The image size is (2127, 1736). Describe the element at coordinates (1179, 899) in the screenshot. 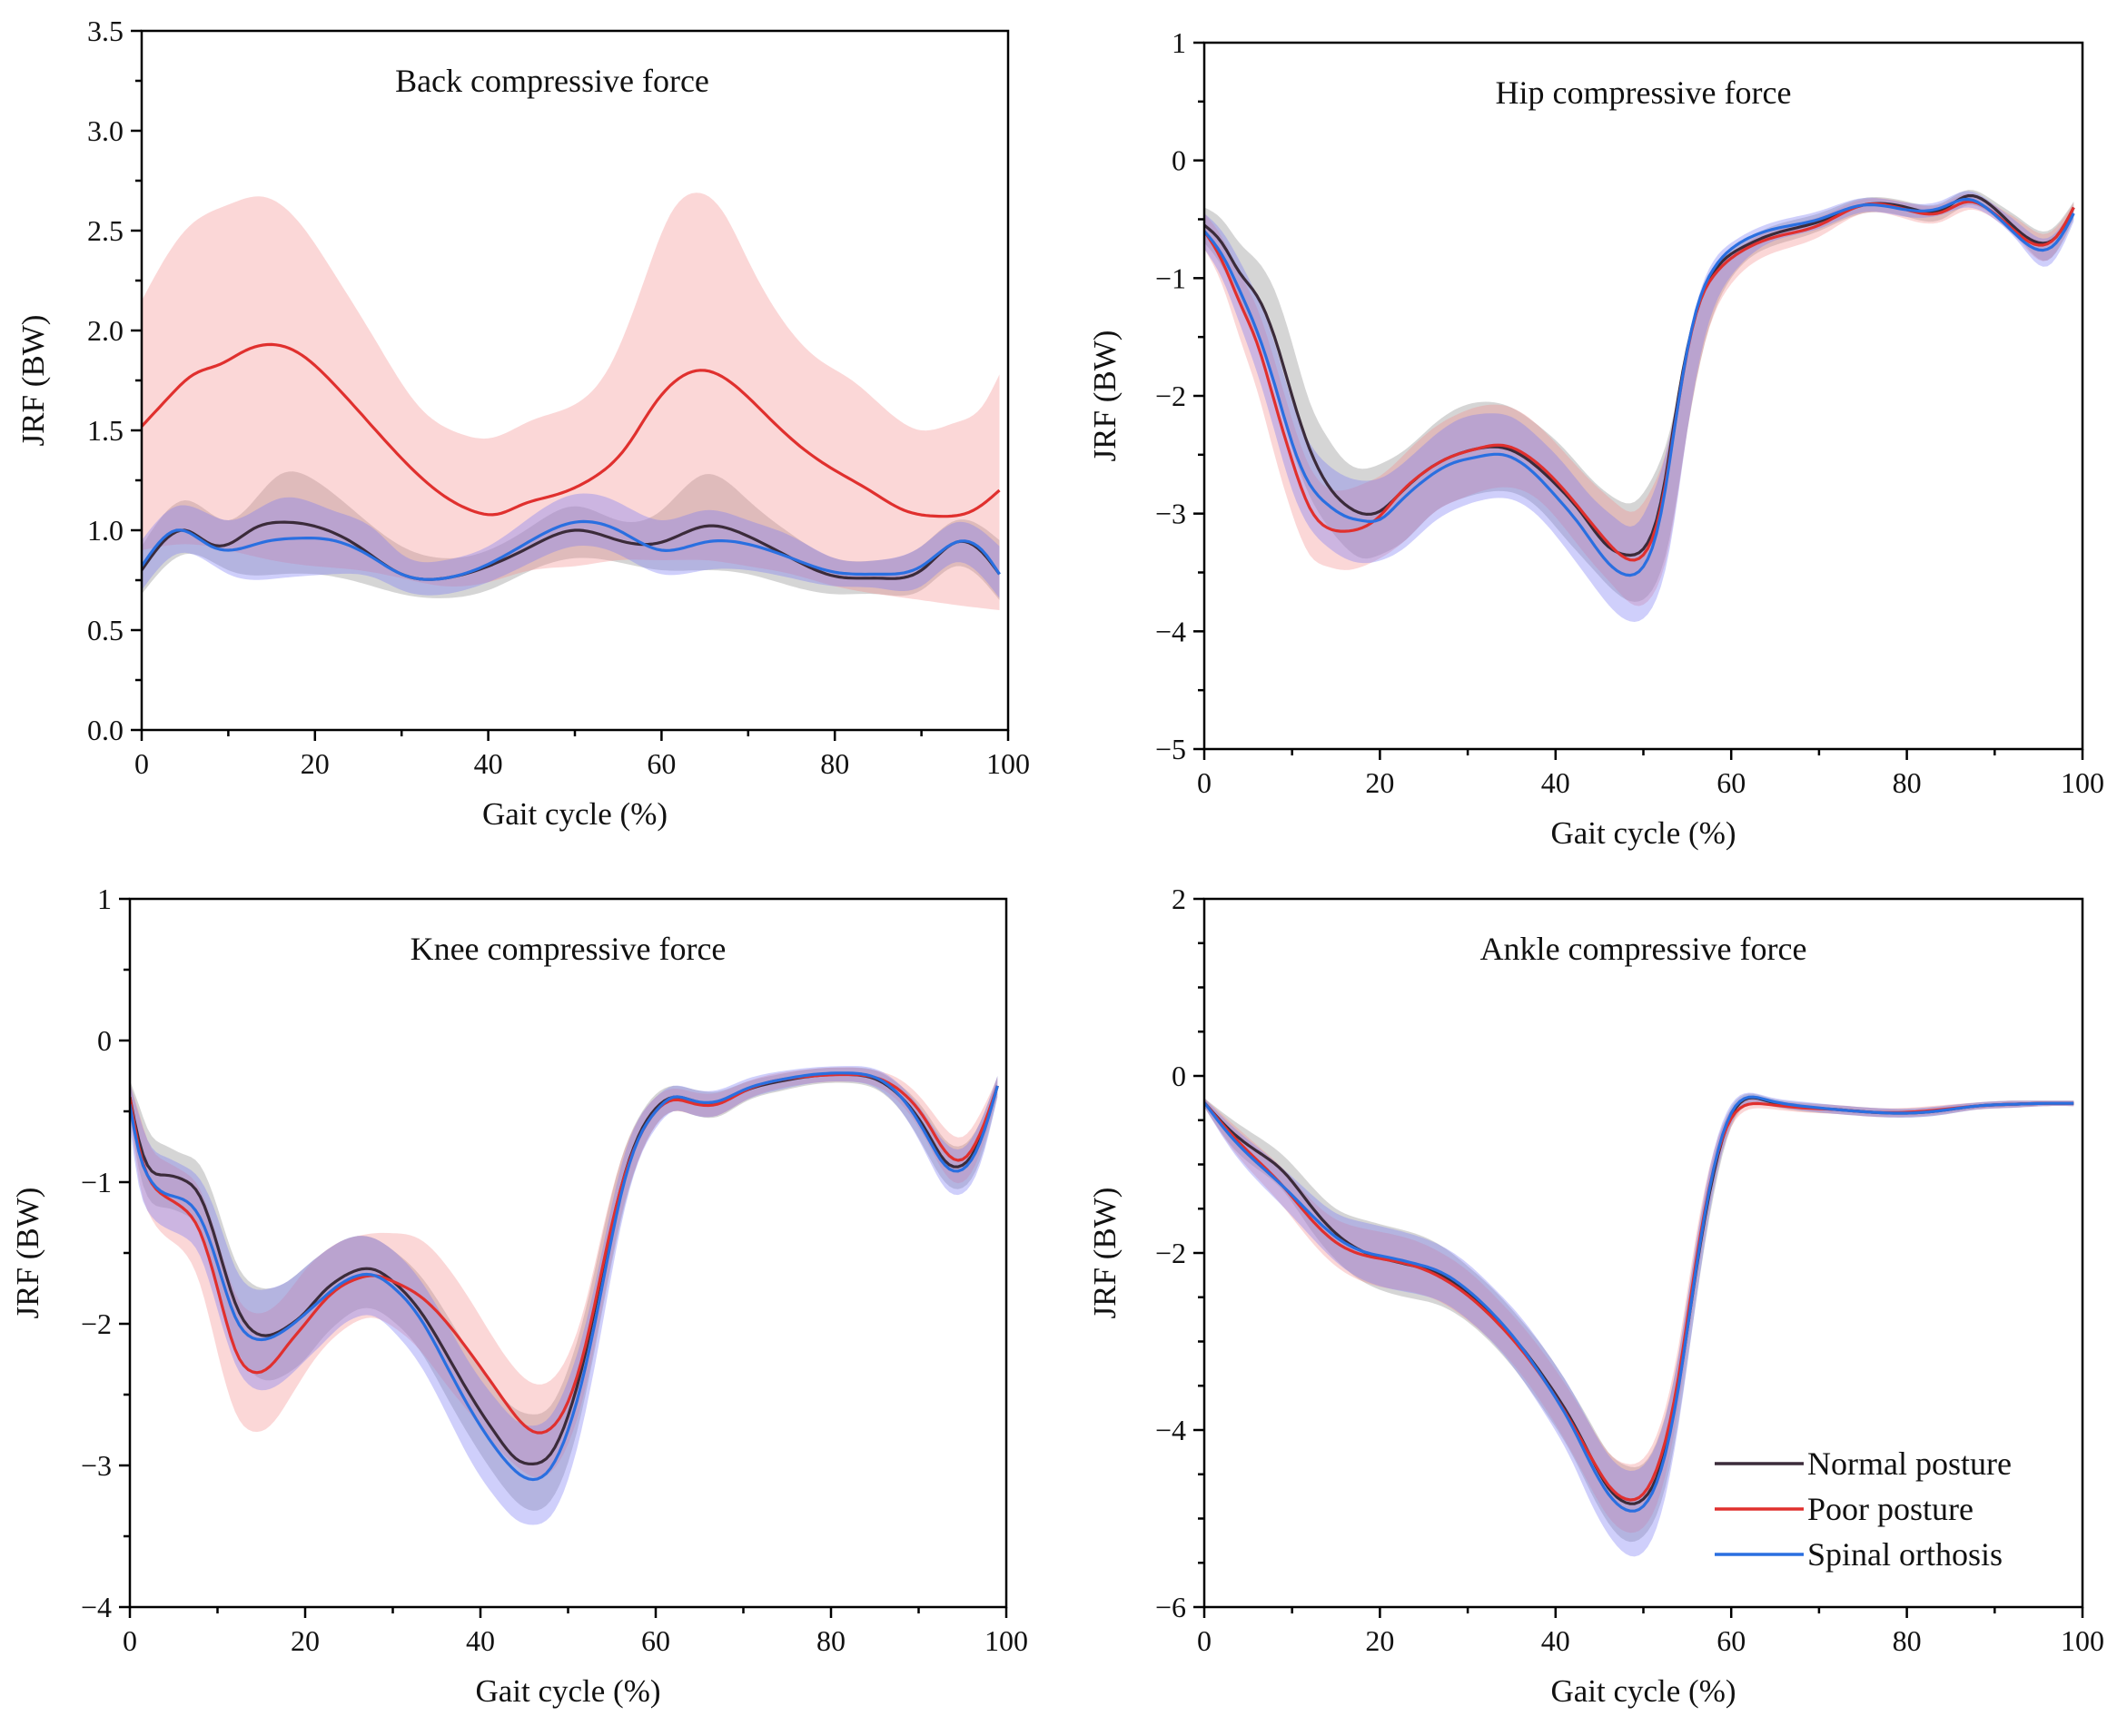

I see `y-tick-label: 2` at that location.